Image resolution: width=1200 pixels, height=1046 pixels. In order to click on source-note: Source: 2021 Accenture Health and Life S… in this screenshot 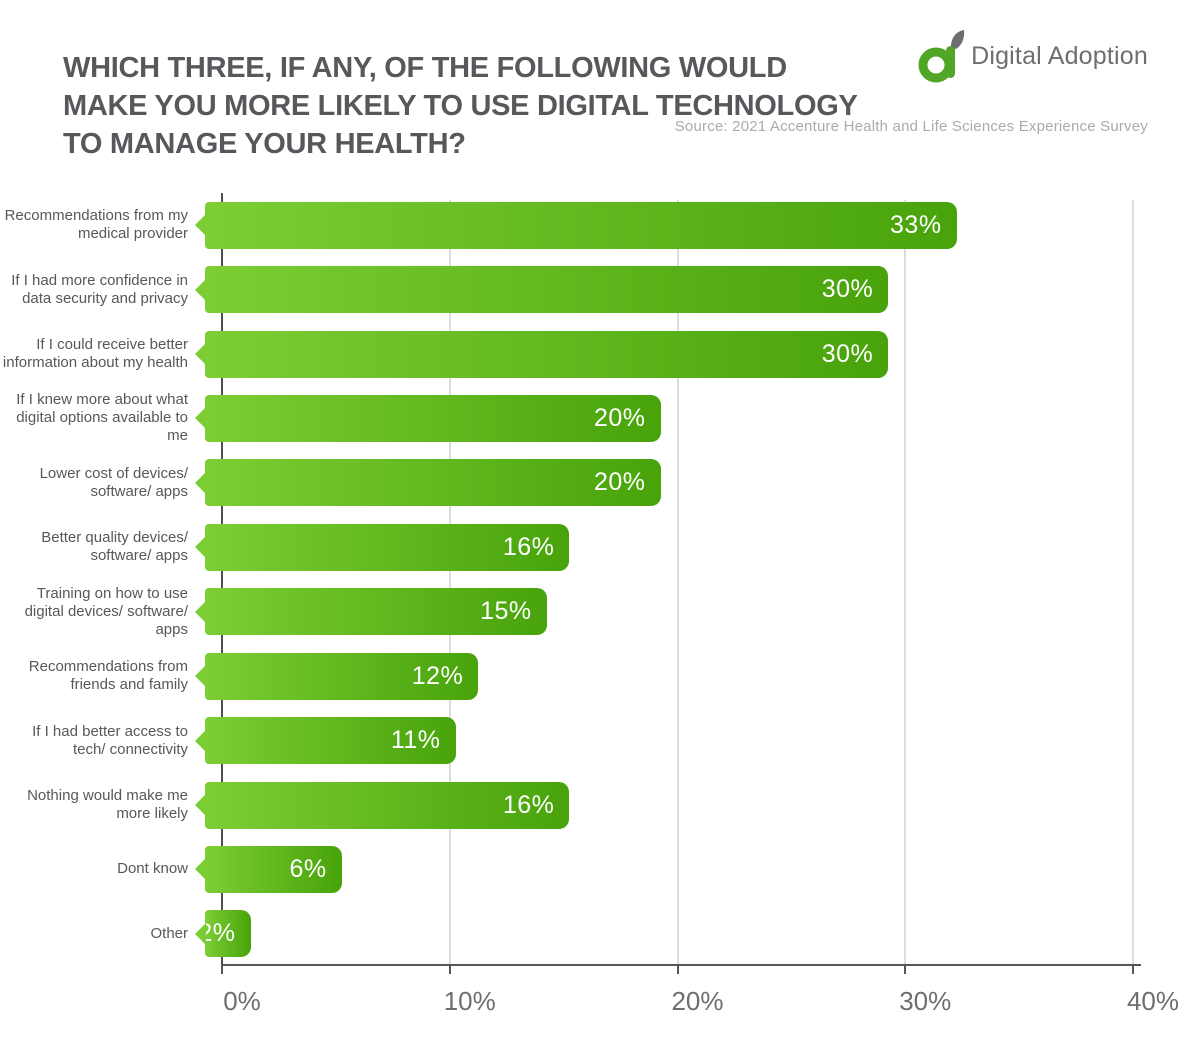, I will do `click(911, 126)`.